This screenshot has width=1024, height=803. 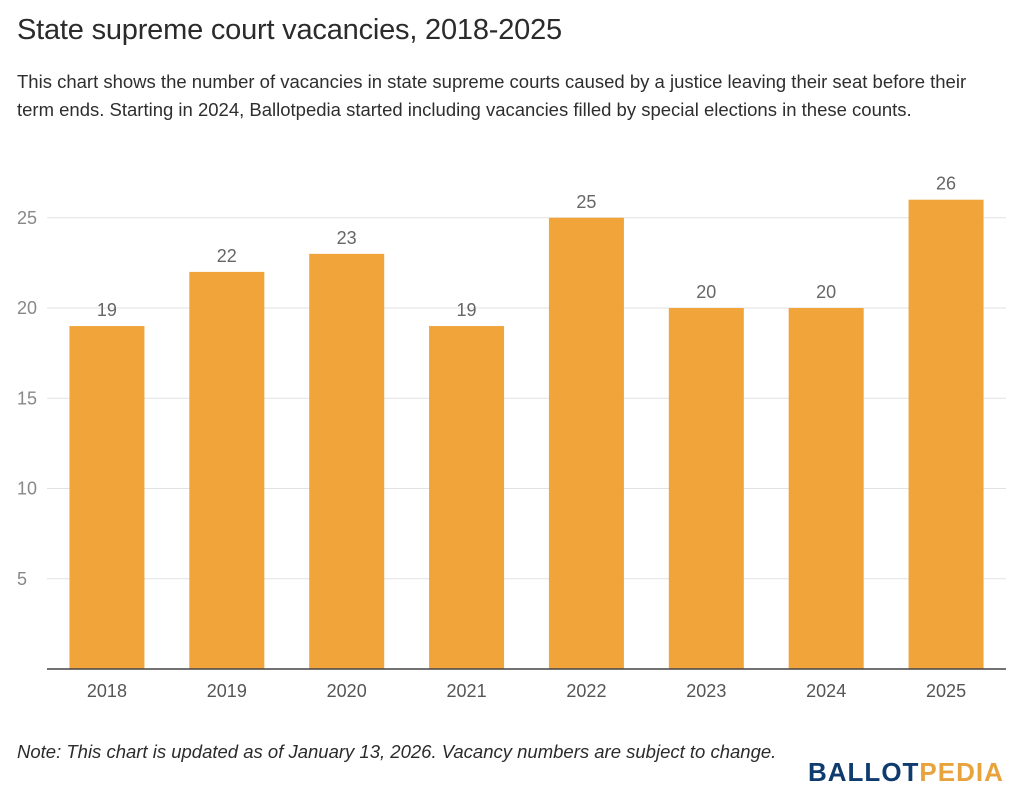 What do you see at coordinates (946, 691) in the screenshot?
I see `x-tick-label: 2025` at bounding box center [946, 691].